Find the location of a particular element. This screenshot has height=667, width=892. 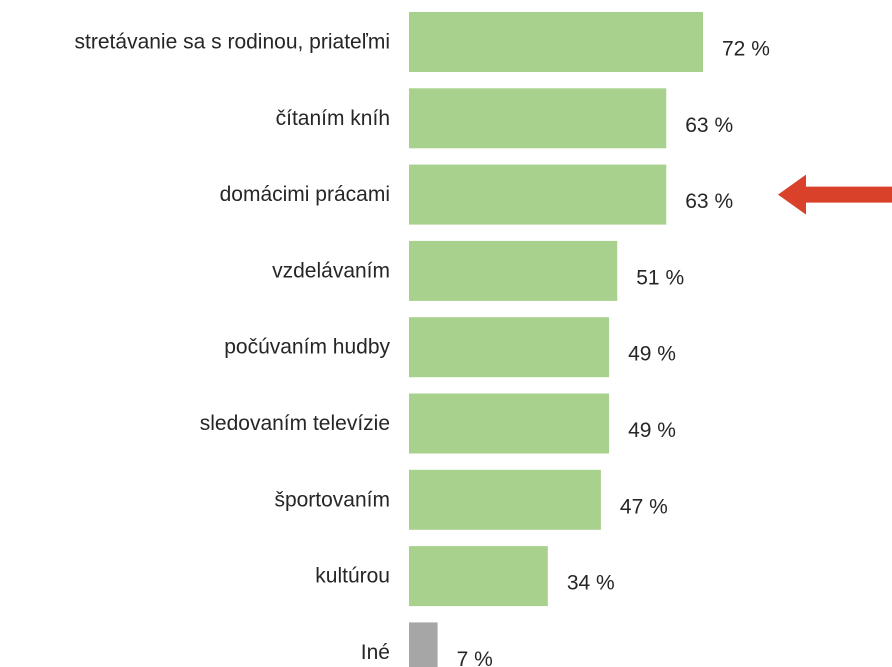

category-label: domácimi prácami is located at coordinates (305, 194).